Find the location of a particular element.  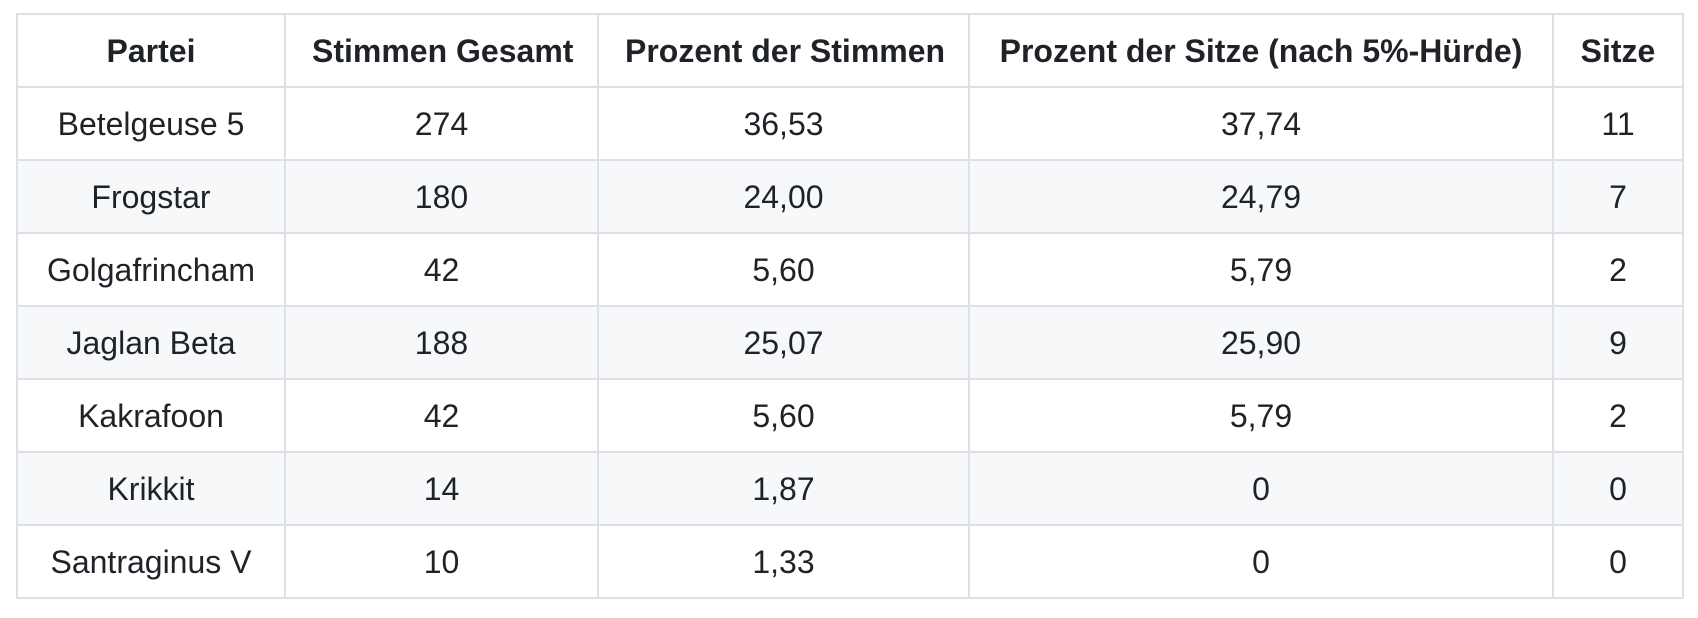

column-header-stimmen-gesamt: Stimmen Gesamt is located at coordinates (441, 50).